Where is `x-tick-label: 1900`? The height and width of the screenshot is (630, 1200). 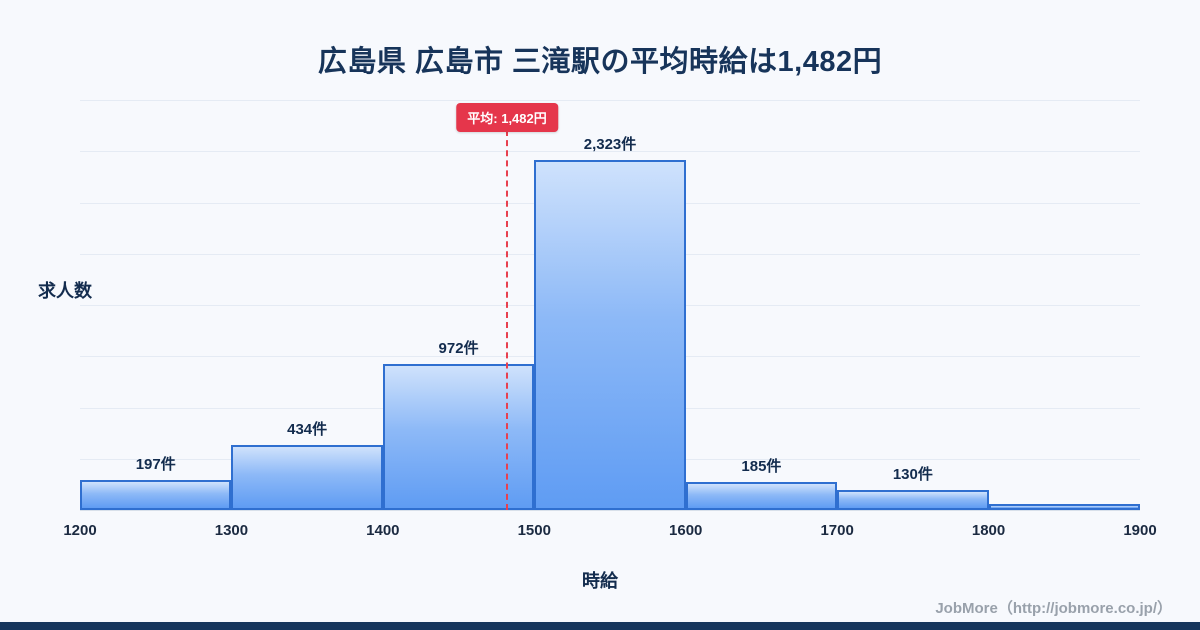
x-tick-label: 1900 is located at coordinates (1140, 530).